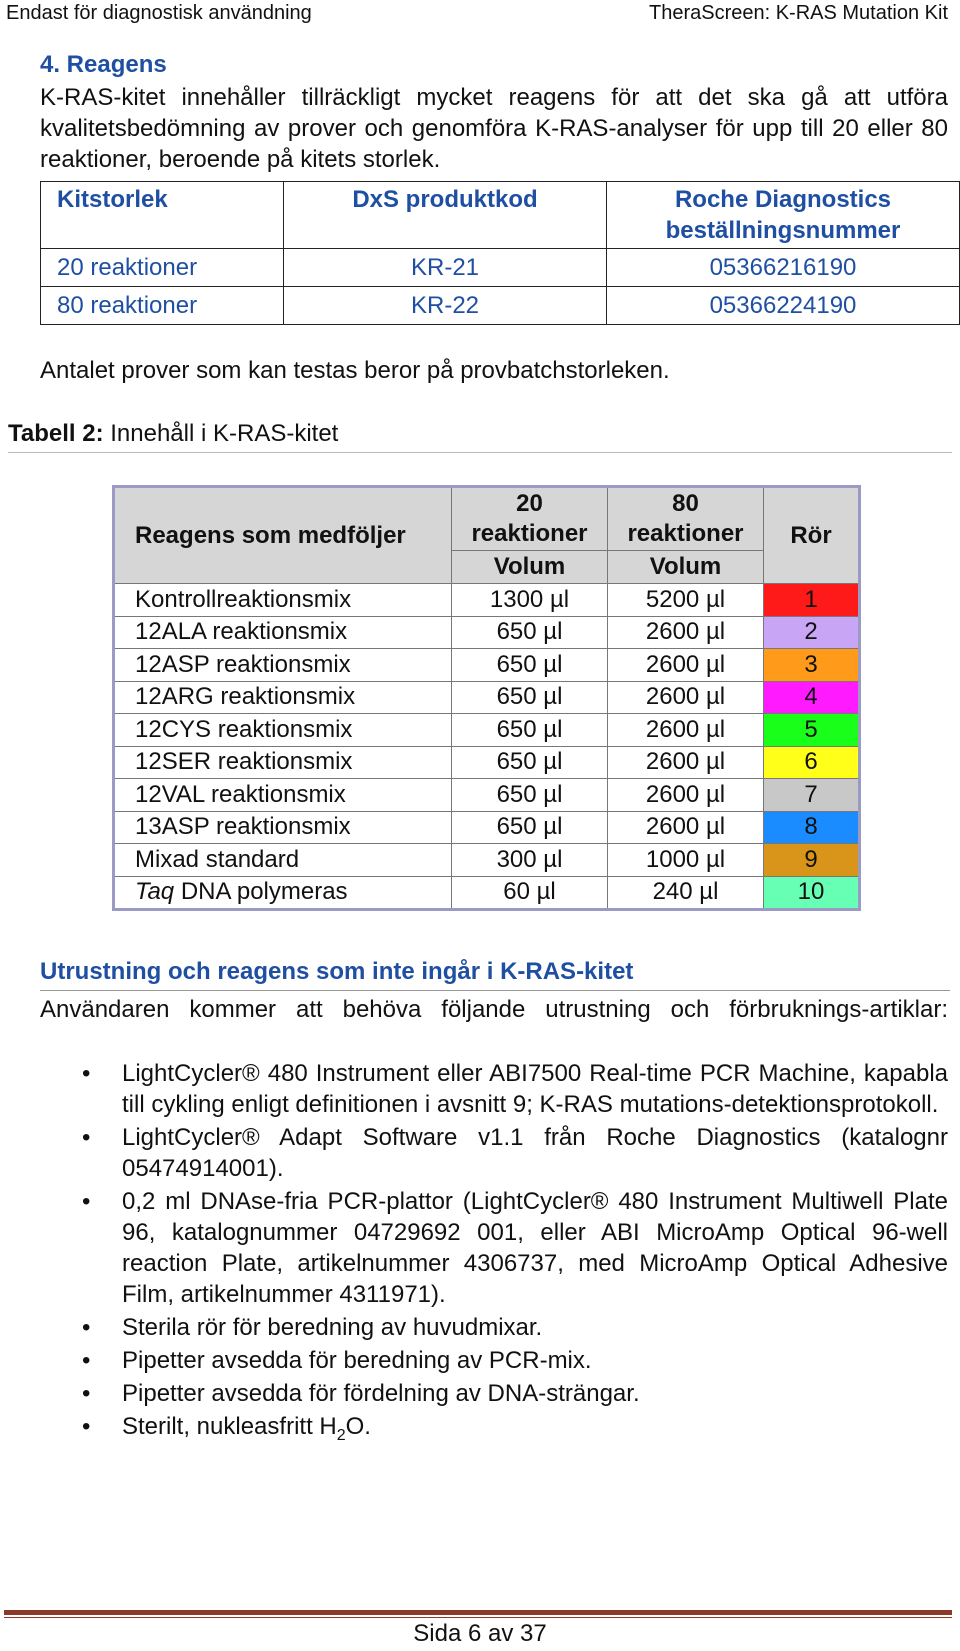 This screenshot has width=960, height=1651. What do you see at coordinates (217, 859) in the screenshot?
I see `reagent-name-text: Mixad standard` at bounding box center [217, 859].